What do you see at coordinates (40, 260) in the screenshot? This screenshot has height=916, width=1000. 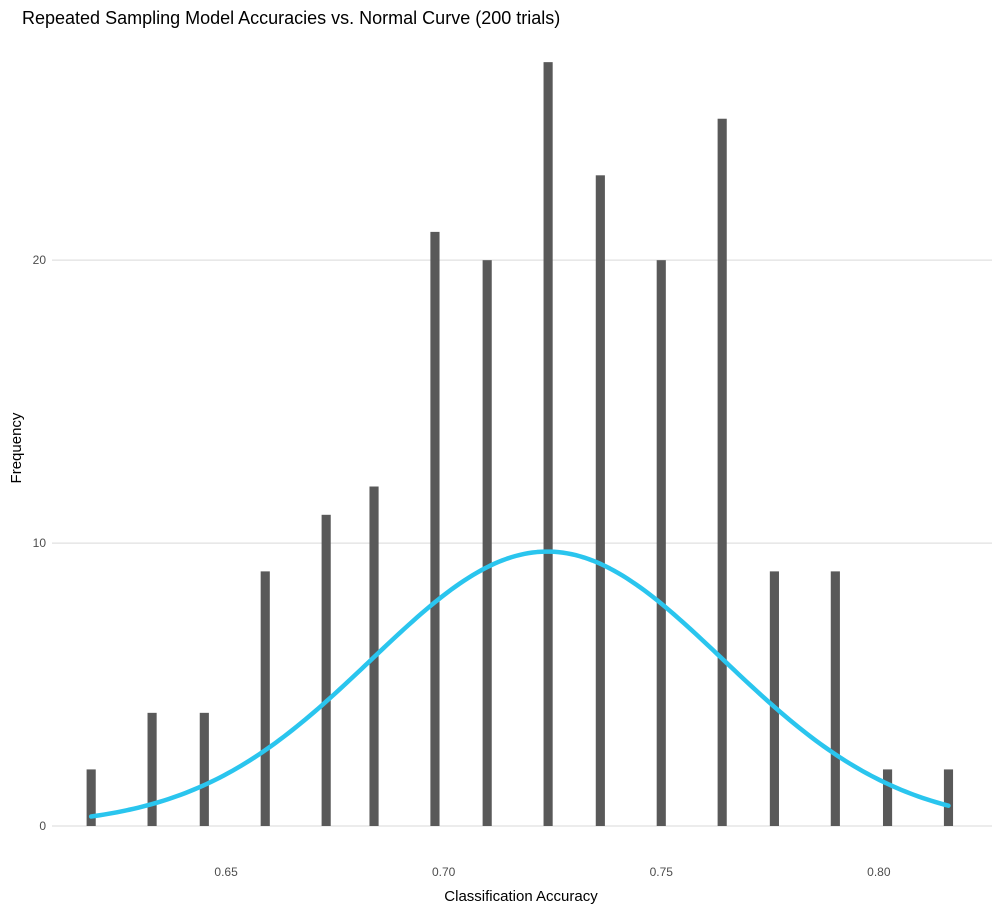 I see `y-tick-label: 20` at bounding box center [40, 260].